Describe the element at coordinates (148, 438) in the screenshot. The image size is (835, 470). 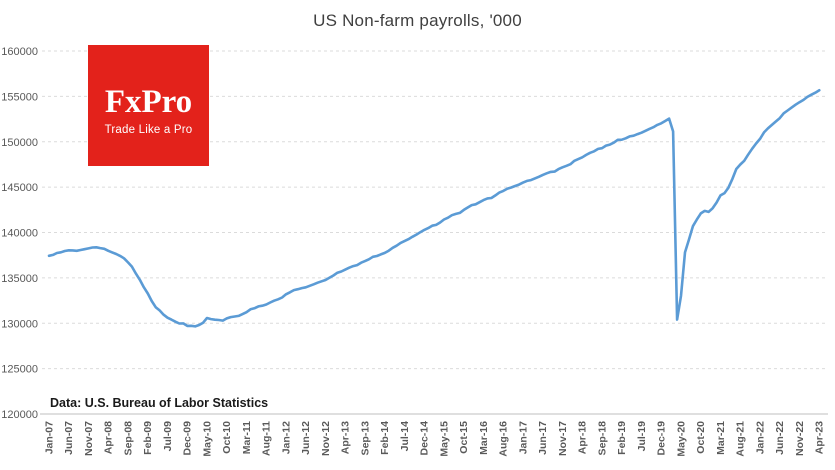
I see `x-axis-tick-label: Feb-09` at that location.